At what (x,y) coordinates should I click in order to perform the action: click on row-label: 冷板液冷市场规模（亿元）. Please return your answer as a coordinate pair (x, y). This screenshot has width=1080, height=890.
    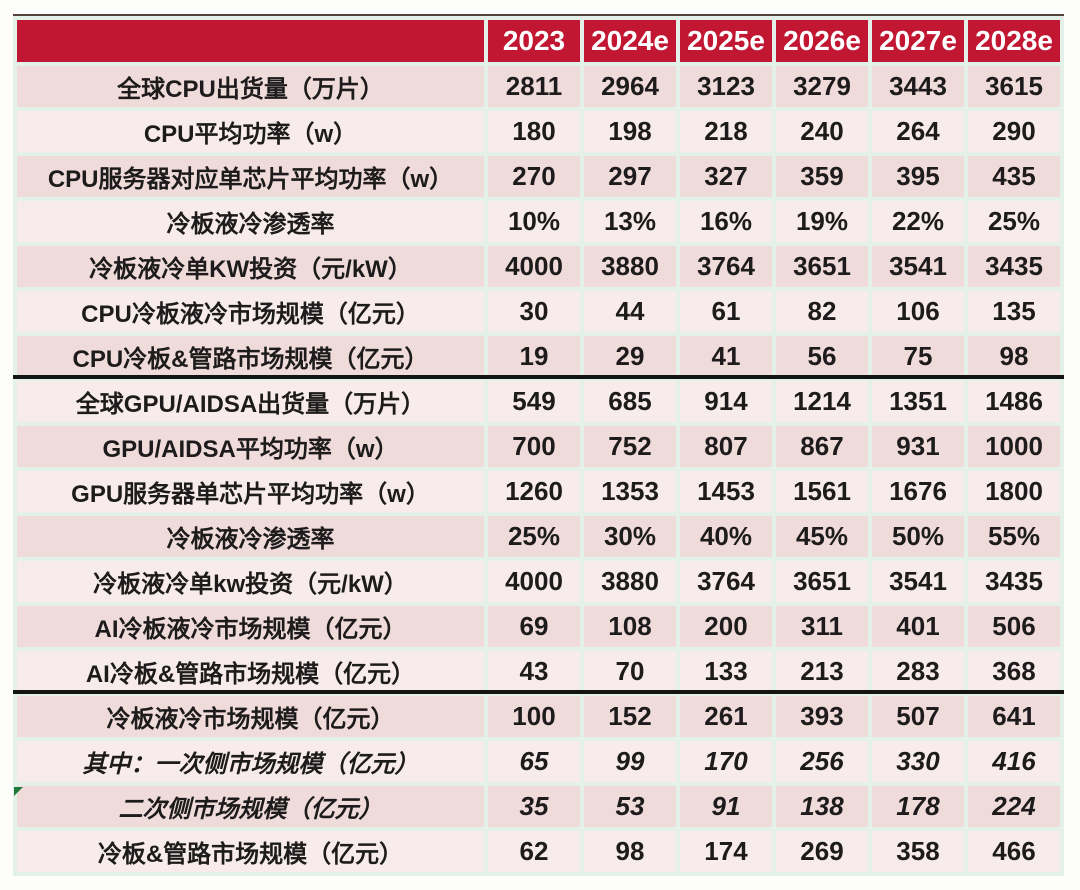
    Looking at the image, I should click on (250, 716).